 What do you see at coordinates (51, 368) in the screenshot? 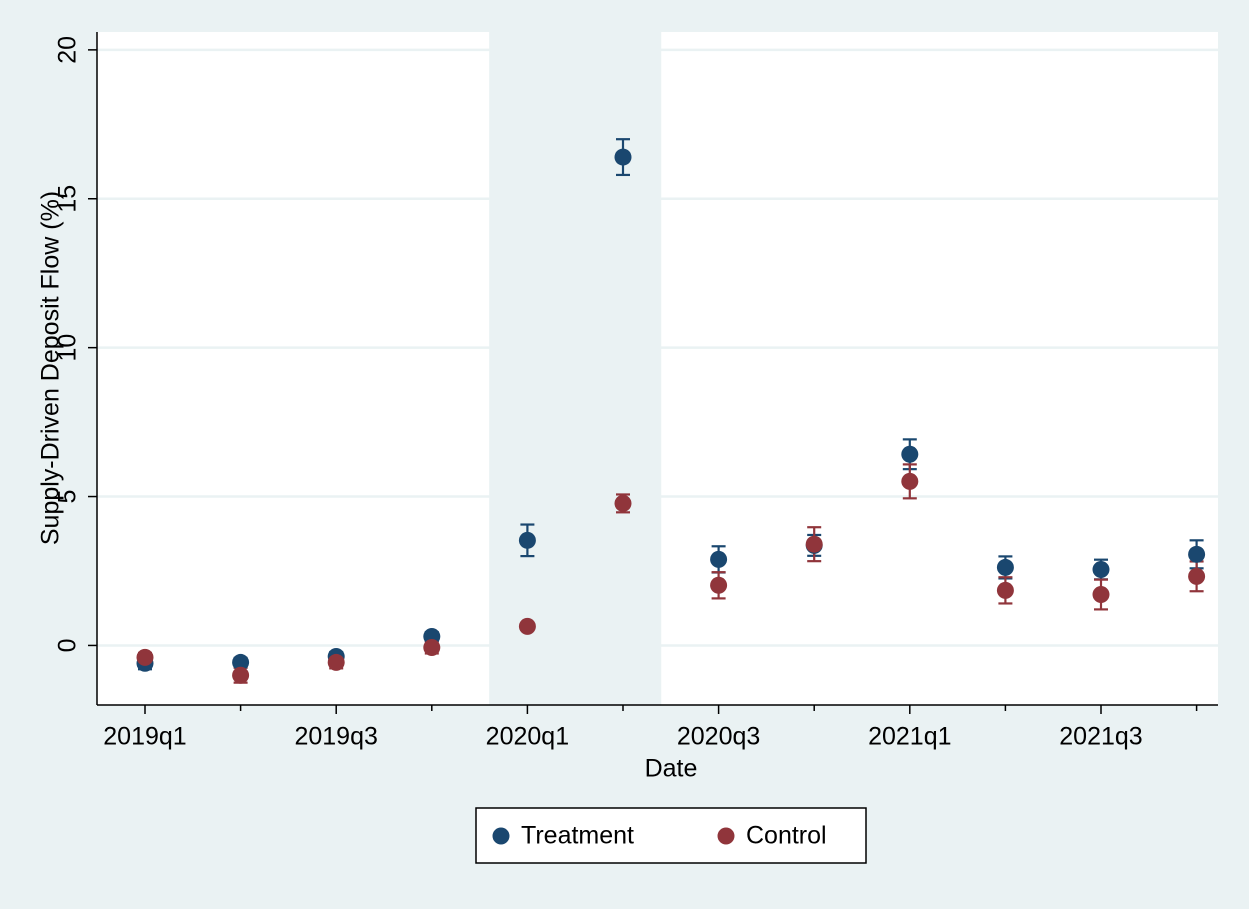
I see `y-axis-label: Supply-Driven Deposit Flow (%)` at bounding box center [51, 368].